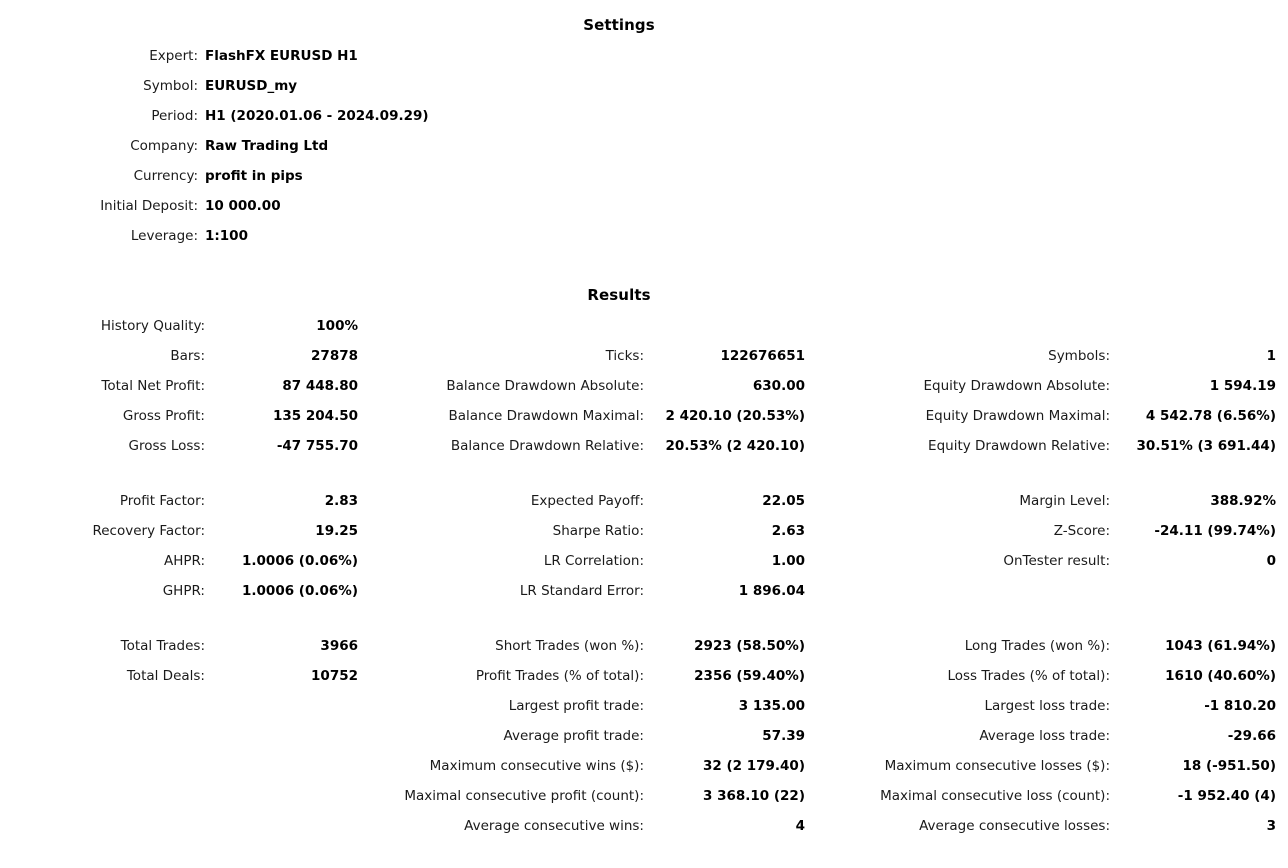 This screenshot has width=1288, height=868. I want to click on results-cell-value: 630.00, so click(778, 386).